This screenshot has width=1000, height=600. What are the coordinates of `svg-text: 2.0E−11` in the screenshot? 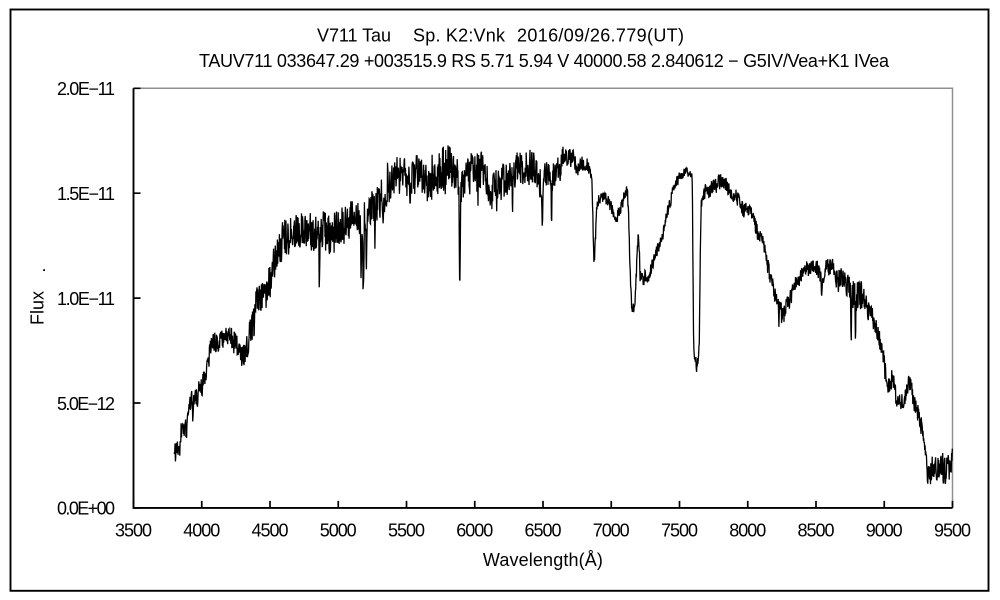 It's located at (86, 89).